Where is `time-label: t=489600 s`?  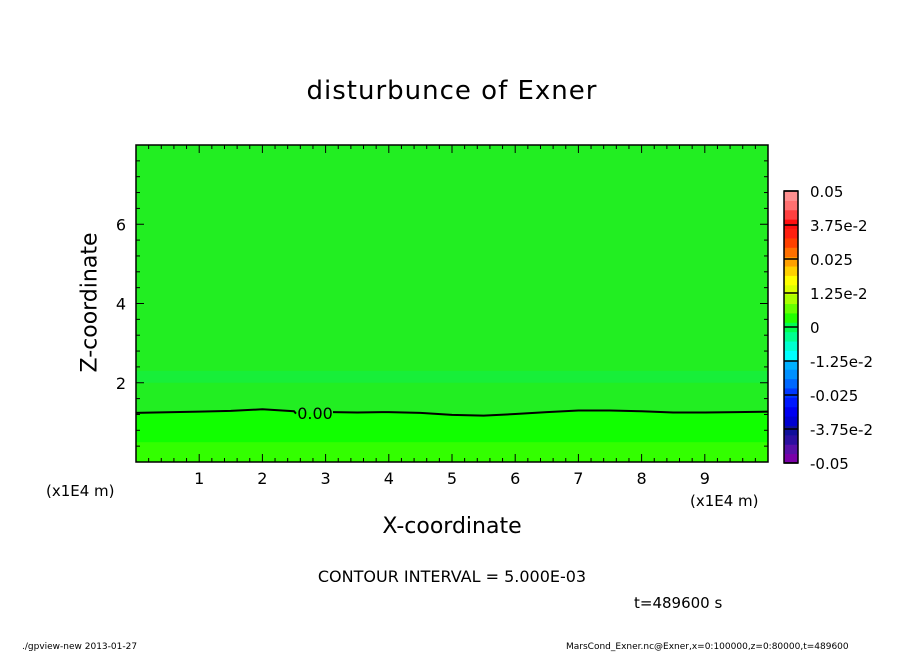 time-label: t=489600 s is located at coordinates (678, 603).